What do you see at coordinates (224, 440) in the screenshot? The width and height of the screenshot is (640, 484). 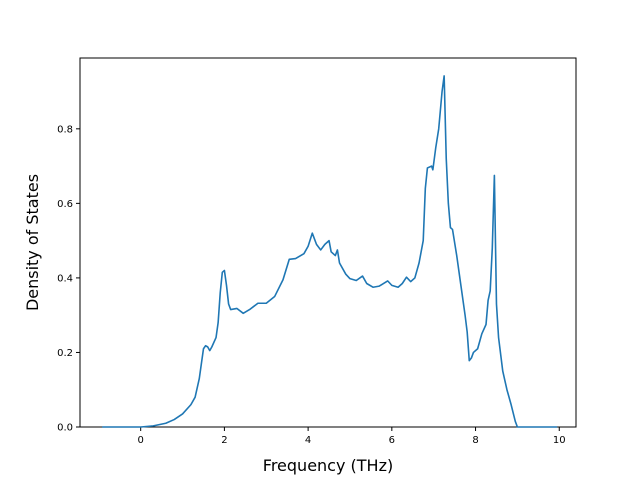 I see `x-tick-label: 2` at bounding box center [224, 440].